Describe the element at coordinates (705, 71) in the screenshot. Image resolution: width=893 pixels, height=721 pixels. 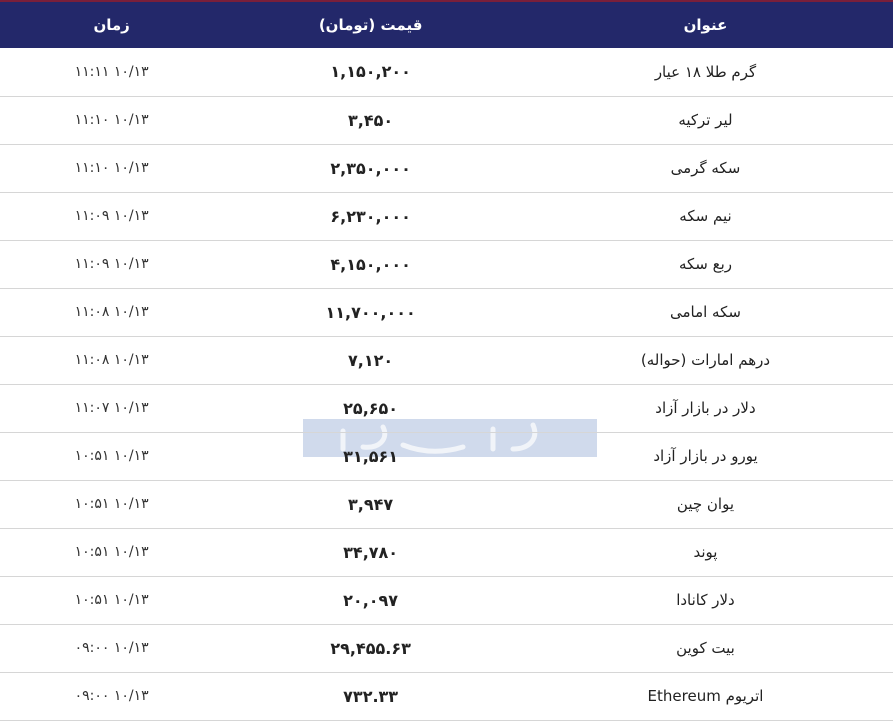
I see `row-title: گرم طلا ۱۸ عیار` at that location.